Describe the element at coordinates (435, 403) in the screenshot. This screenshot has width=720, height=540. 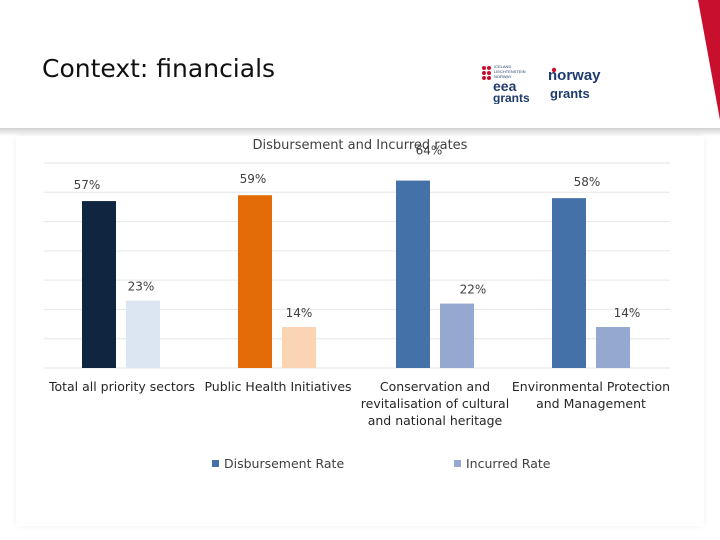
I see `category-label: revitalisation of cultural` at that location.